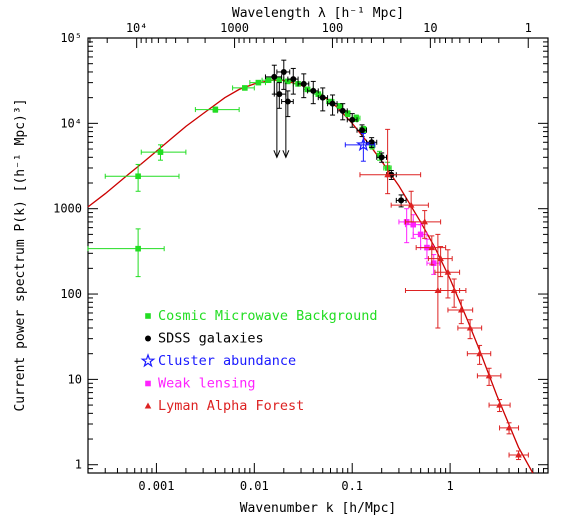  What do you see at coordinates (430, 28) in the screenshot?
I see `top-tick-label: 10` at bounding box center [430, 28].